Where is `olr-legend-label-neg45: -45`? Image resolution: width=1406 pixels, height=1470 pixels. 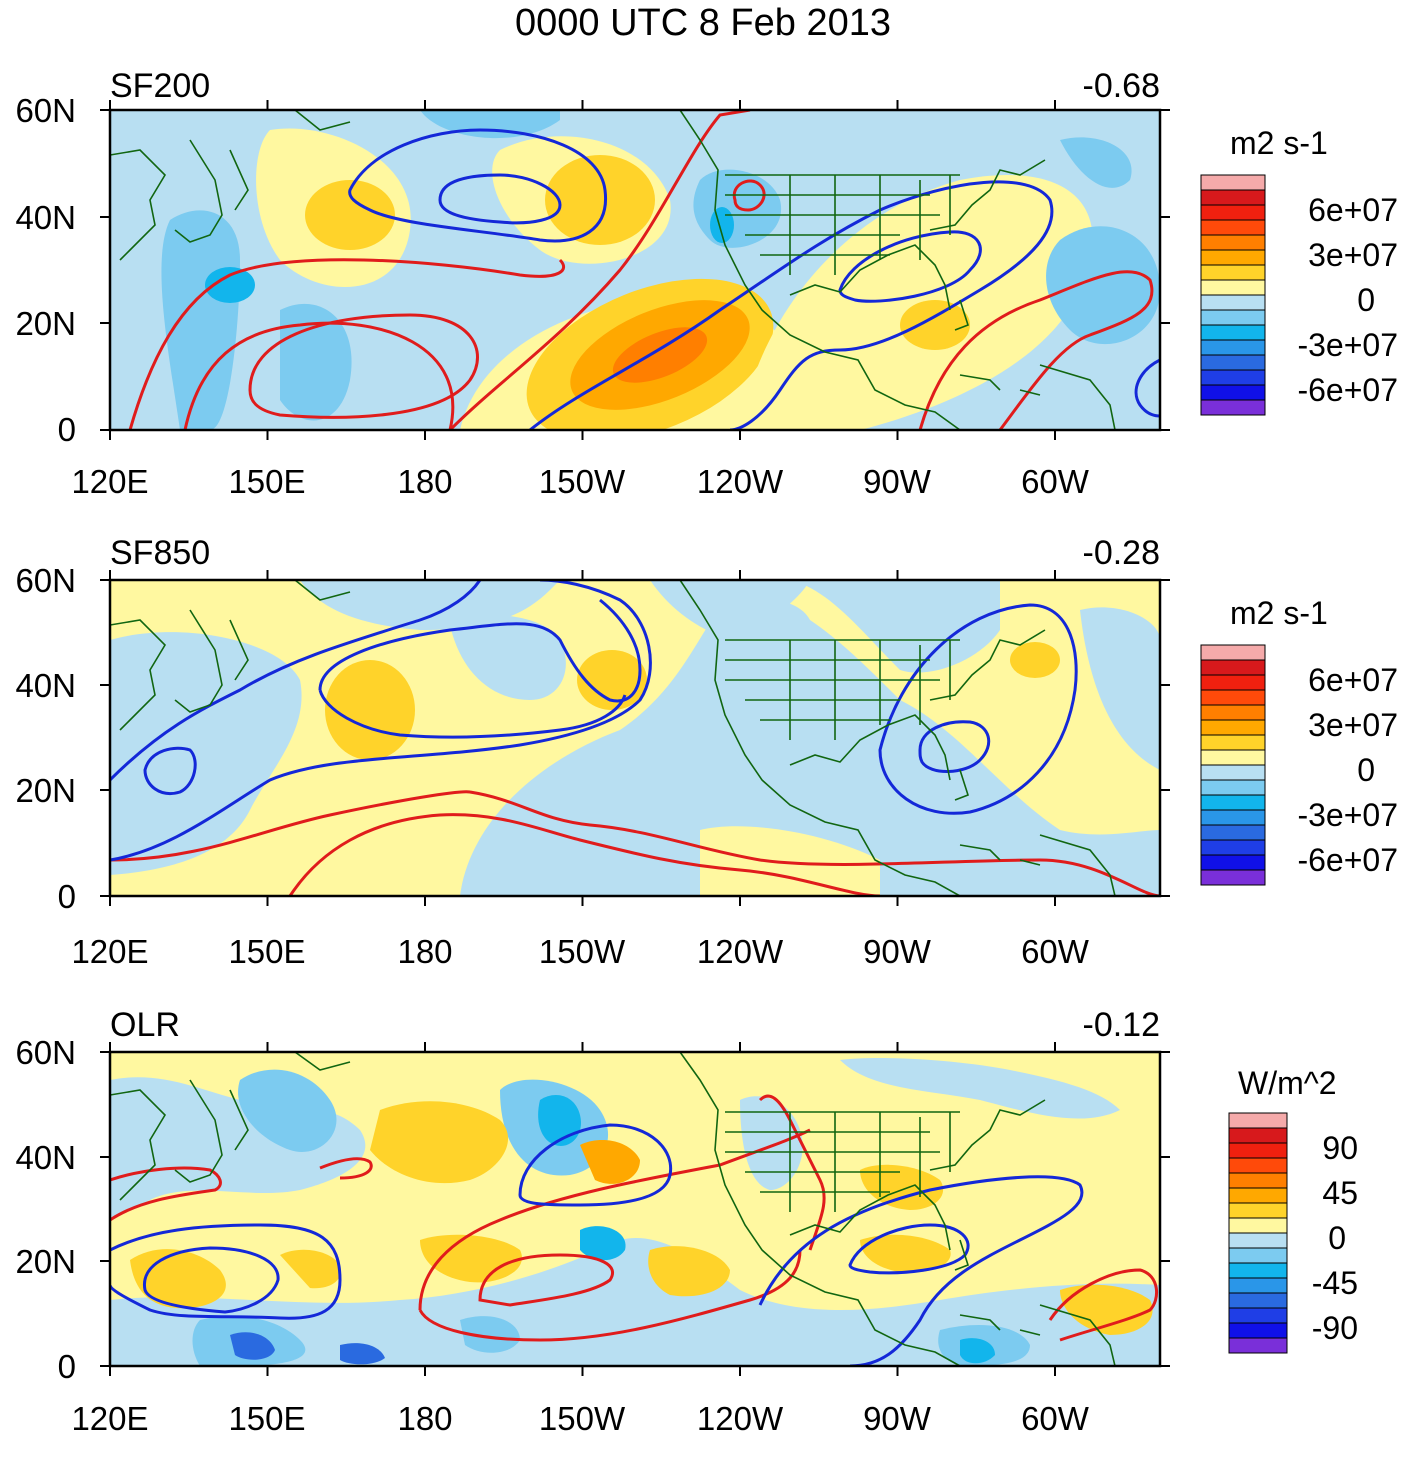 olr-legend-label-neg45: -45 is located at coordinates (1334, 1283).